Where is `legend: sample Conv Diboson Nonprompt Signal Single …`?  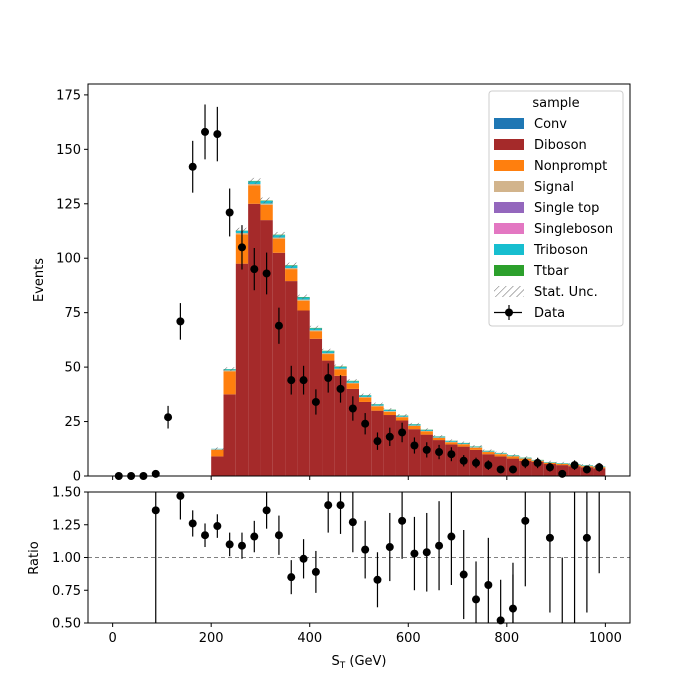 legend: sample Conv Diboson Nonprompt Signal Single … is located at coordinates (556, 208).